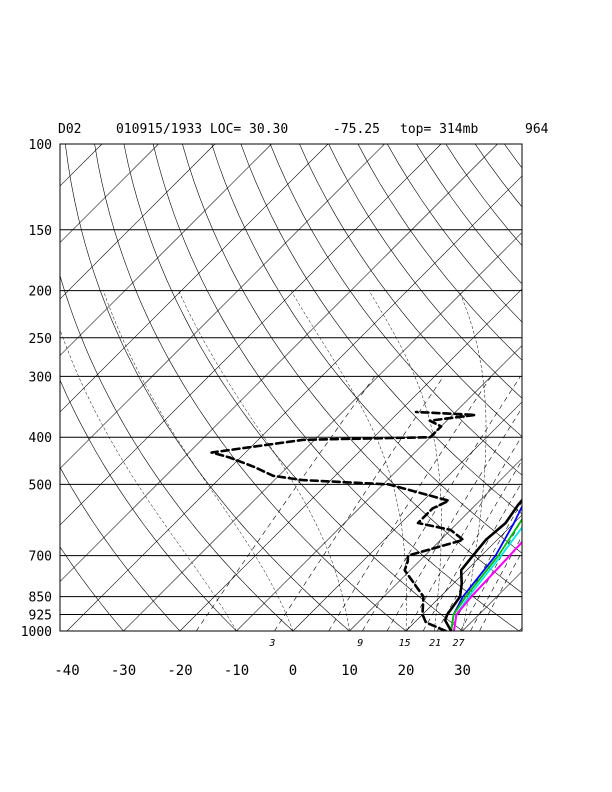 This screenshot has height=792, width=612. I want to click on header-longitude: -75.25, so click(356, 129).